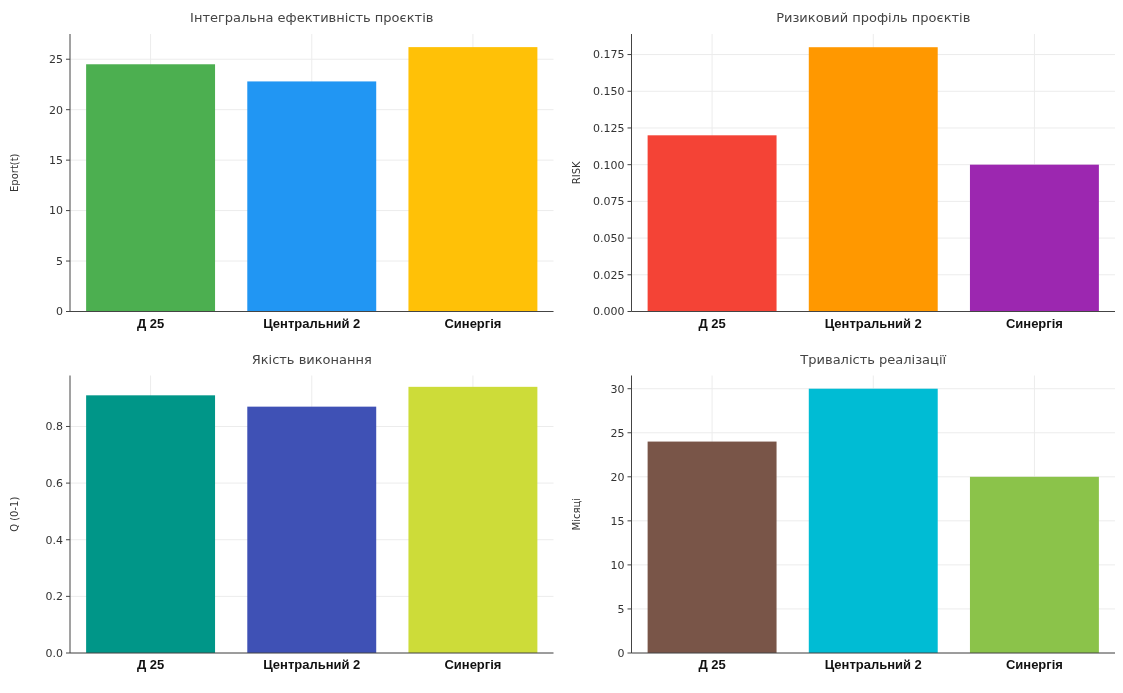 This screenshot has height=693, width=1123. I want to click on chart-title: Ризиковий профіль проєктів, so click(873, 17).